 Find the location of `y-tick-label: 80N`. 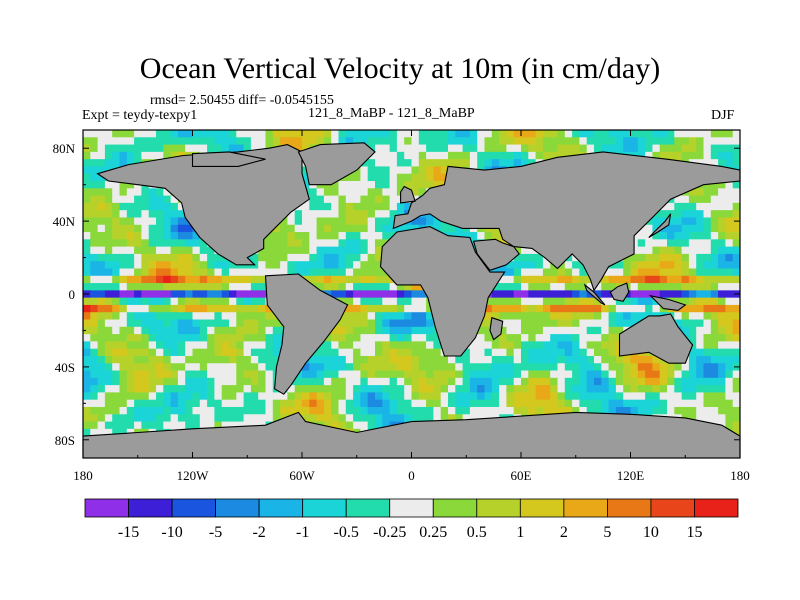

y-tick-label: 80N is located at coordinates (64, 148).